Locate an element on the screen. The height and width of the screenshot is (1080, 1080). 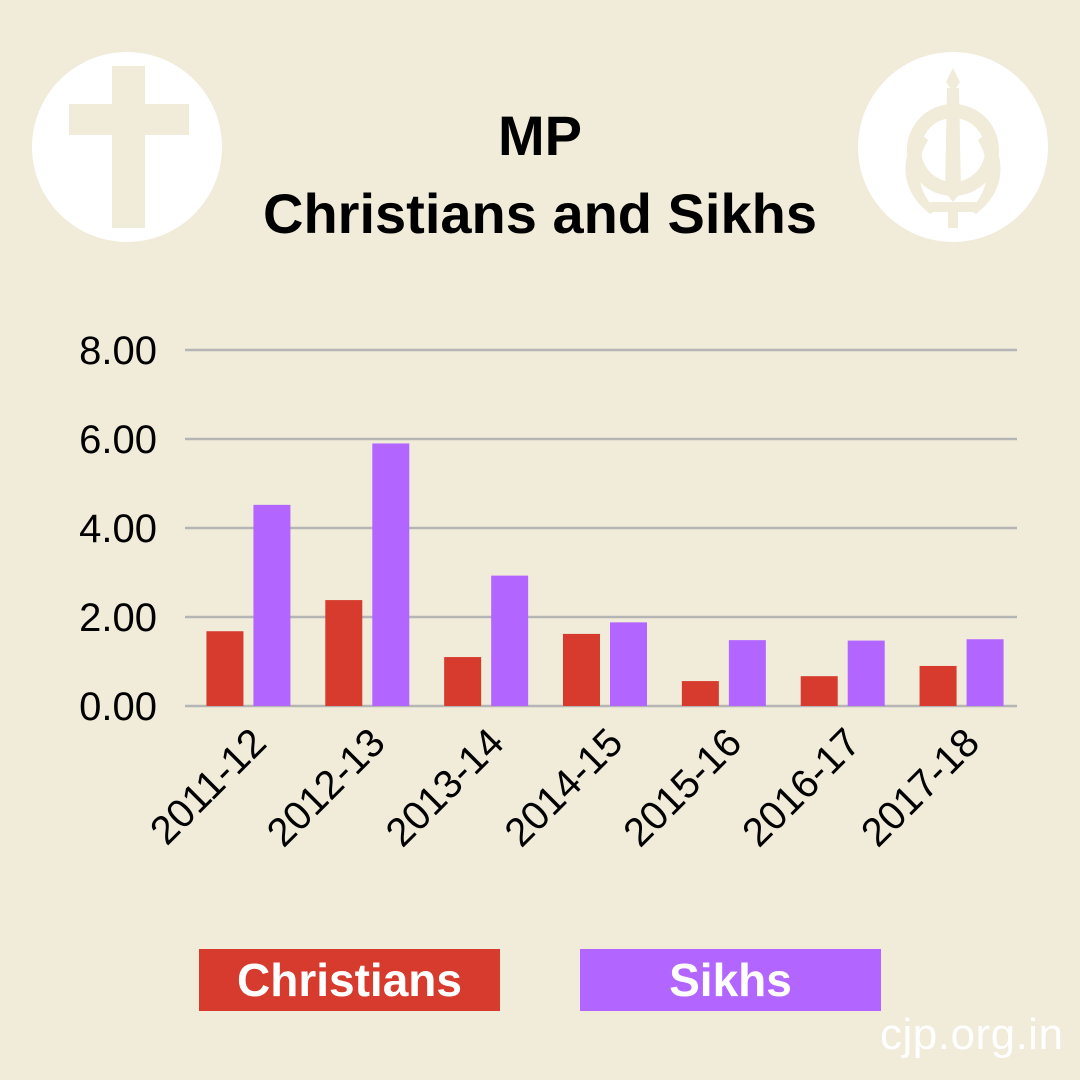
y-tick-label: 4.00 is located at coordinates (118, 529).